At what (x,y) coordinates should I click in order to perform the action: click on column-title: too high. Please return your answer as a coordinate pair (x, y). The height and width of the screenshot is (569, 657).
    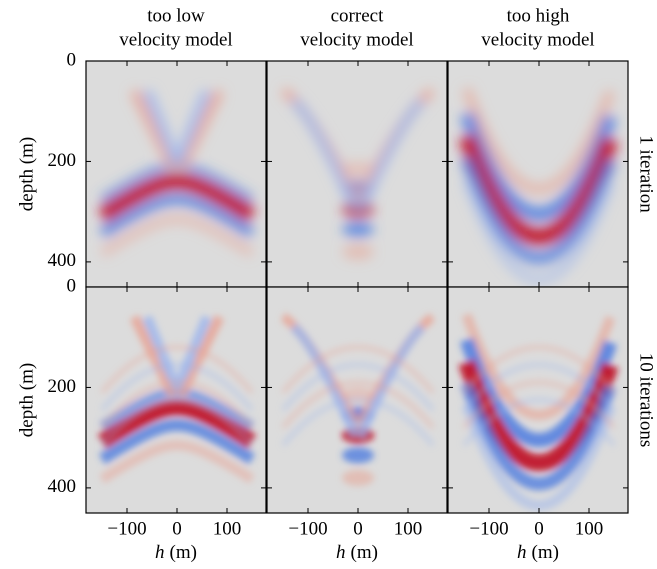
    Looking at the image, I should click on (538, 15).